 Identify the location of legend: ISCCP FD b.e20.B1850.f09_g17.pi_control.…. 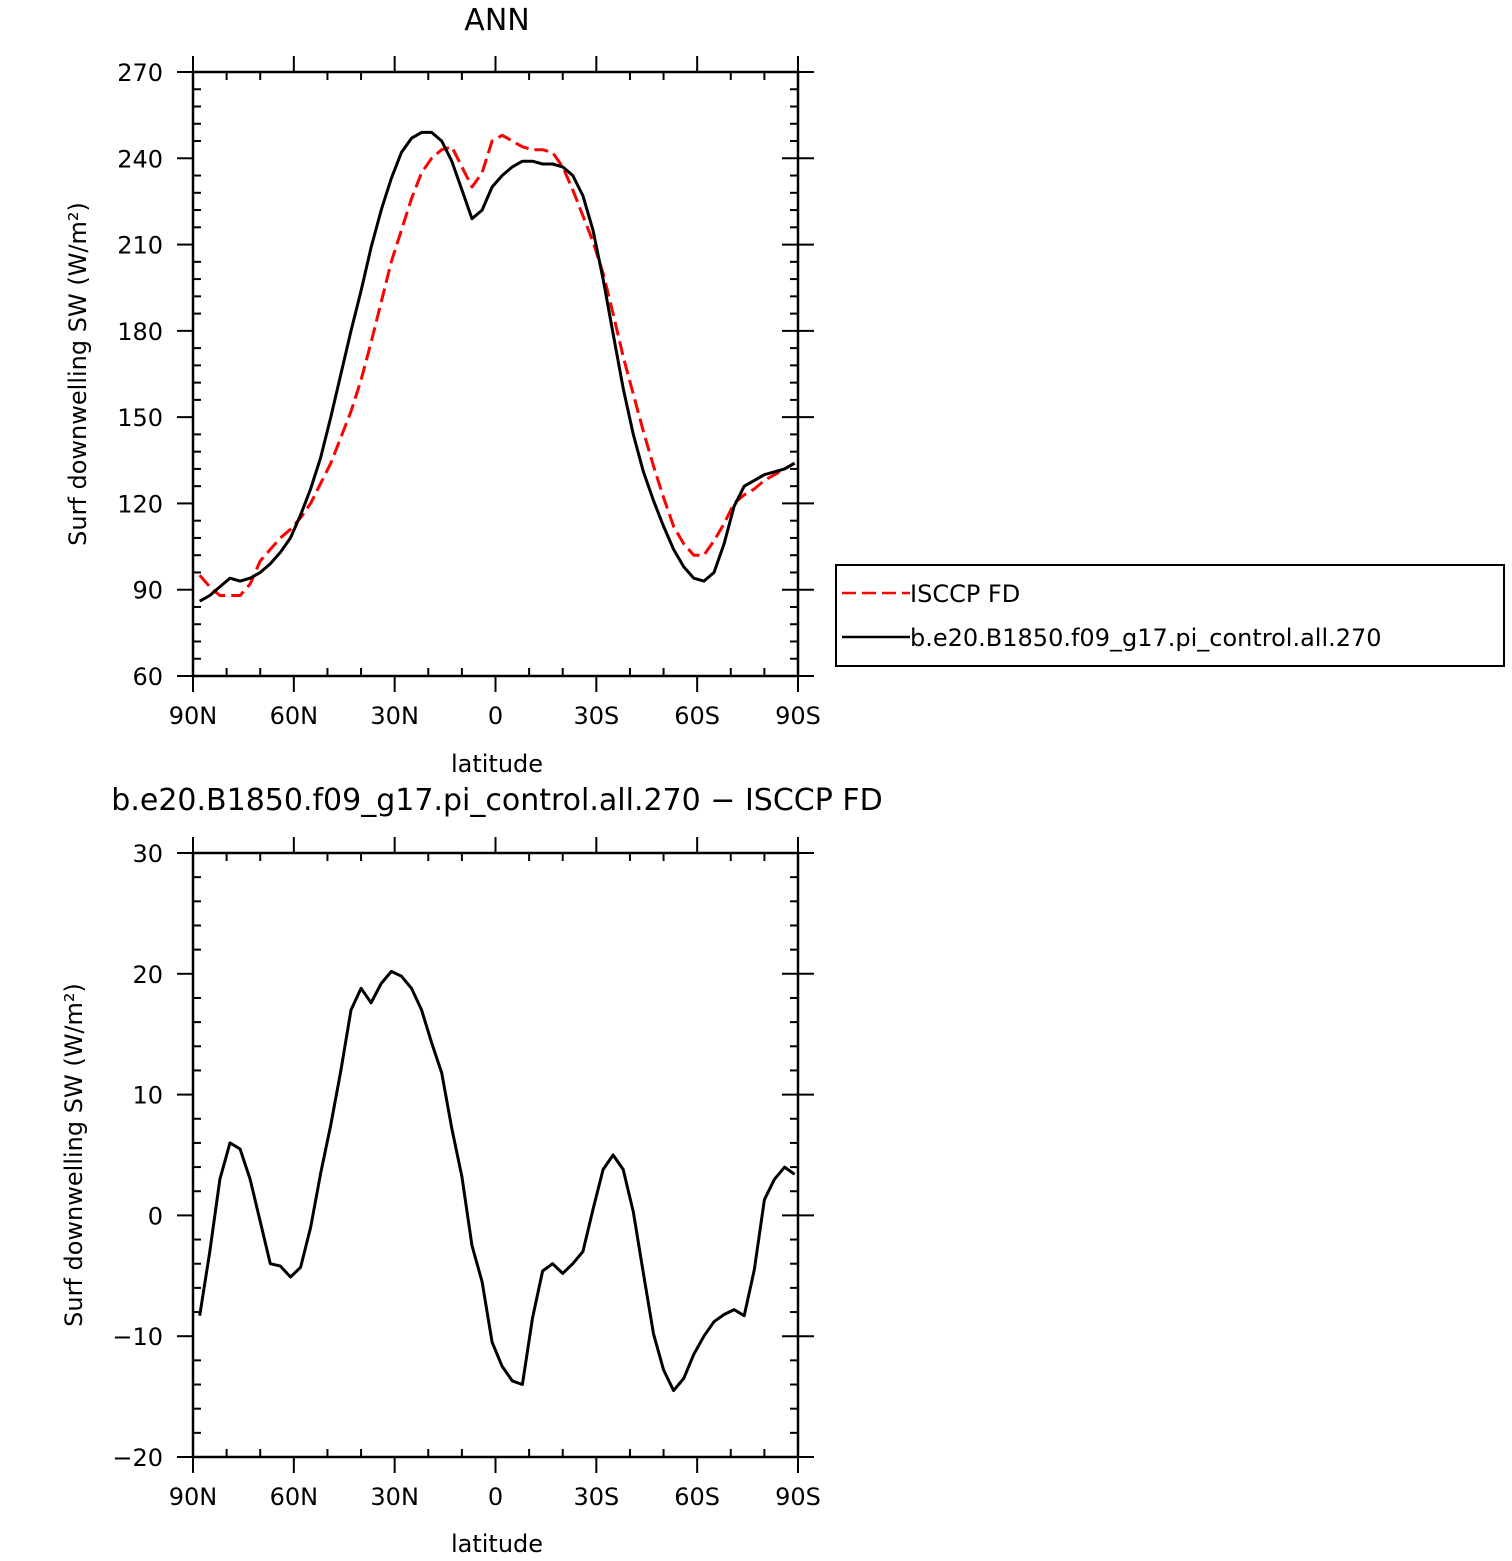
(1170, 615).